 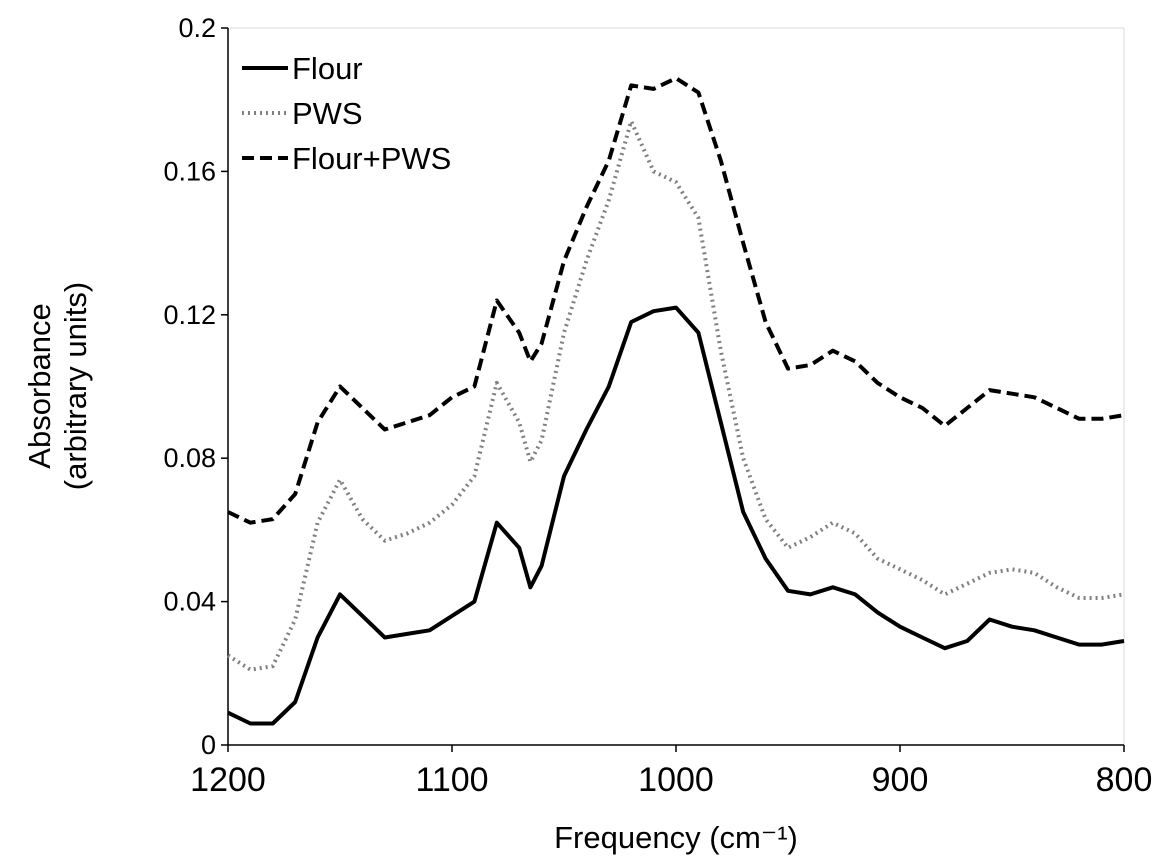 I want to click on x-tick-label: 1100, so click(x=451, y=780).